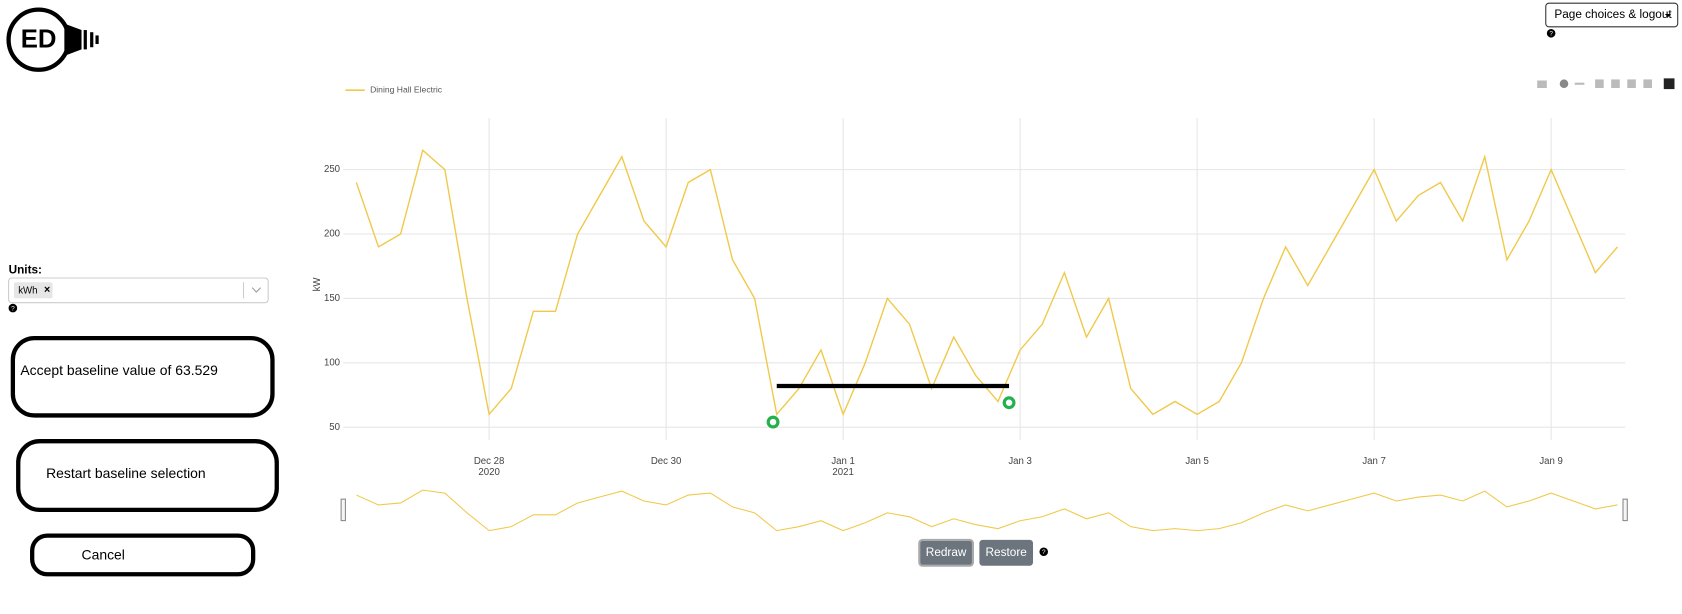 The height and width of the screenshot is (614, 1682). What do you see at coordinates (143, 555) in the screenshot?
I see `cancel-button` at bounding box center [143, 555].